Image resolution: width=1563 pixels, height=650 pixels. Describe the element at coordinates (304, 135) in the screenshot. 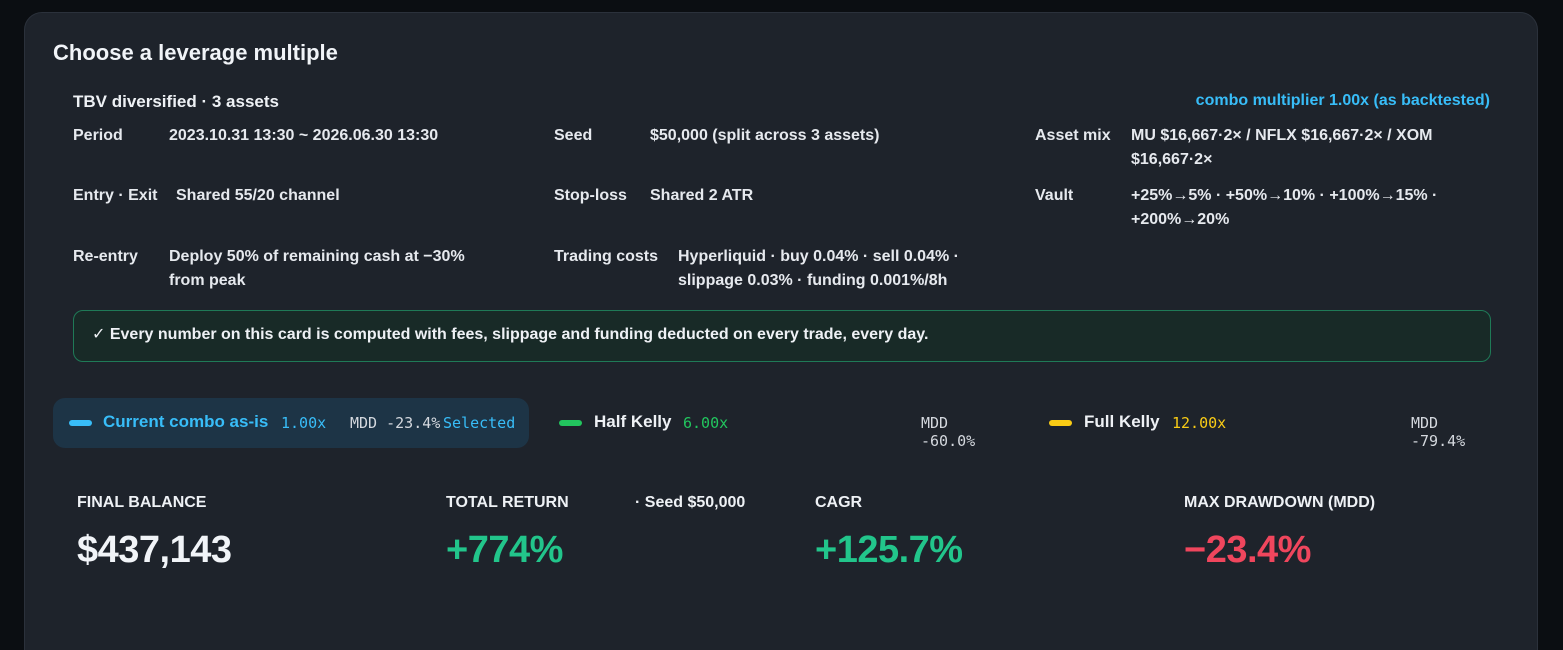

I see `detail-value: 2023.10.31 13:30 ~ 2026.06.30 13:30` at that location.